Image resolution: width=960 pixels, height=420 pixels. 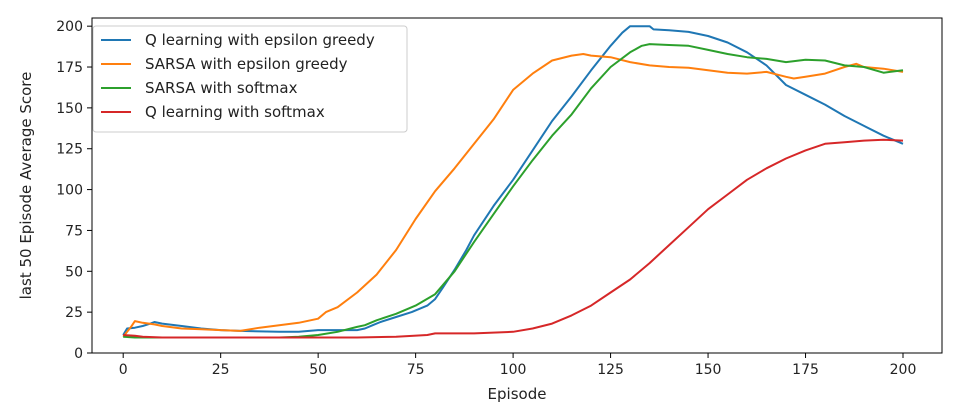 What do you see at coordinates (235, 112) in the screenshot?
I see `legend-label: Q learning with softmax` at bounding box center [235, 112].